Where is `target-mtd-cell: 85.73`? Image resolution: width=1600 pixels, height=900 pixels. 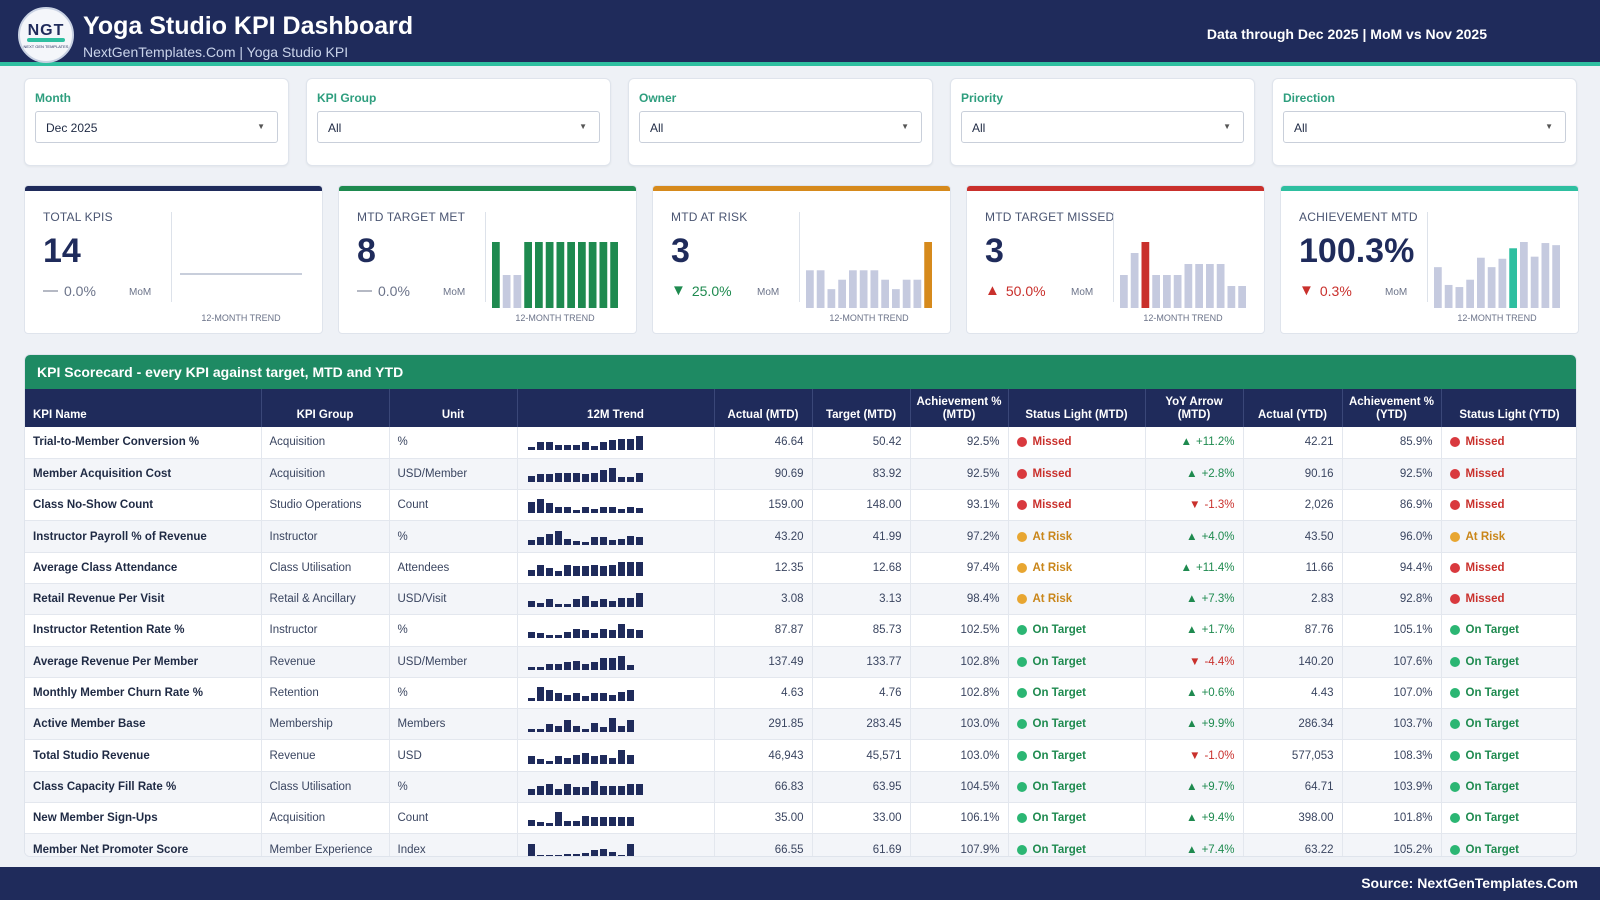
target-mtd-cell: 85.73 is located at coordinates (861, 630).